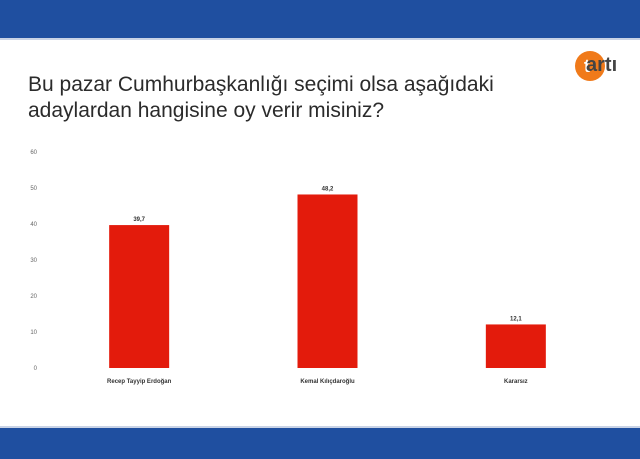 This screenshot has width=640, height=459. What do you see at coordinates (327, 382) in the screenshot?
I see `category-label: Kemal Kılıçdaroğlu` at bounding box center [327, 382].